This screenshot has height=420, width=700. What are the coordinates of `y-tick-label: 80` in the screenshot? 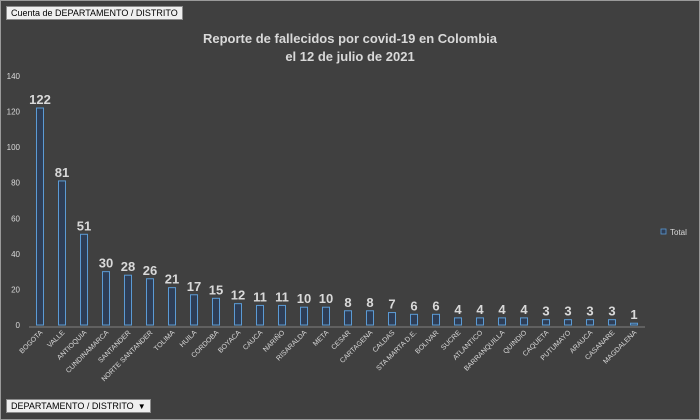 It's located at (15, 183).